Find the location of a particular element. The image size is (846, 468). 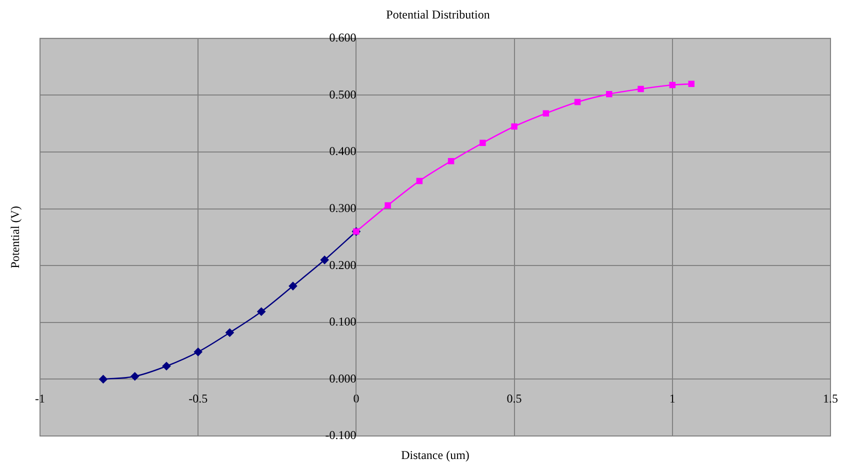

y-axis-title: Potential (V) is located at coordinates (15, 237).